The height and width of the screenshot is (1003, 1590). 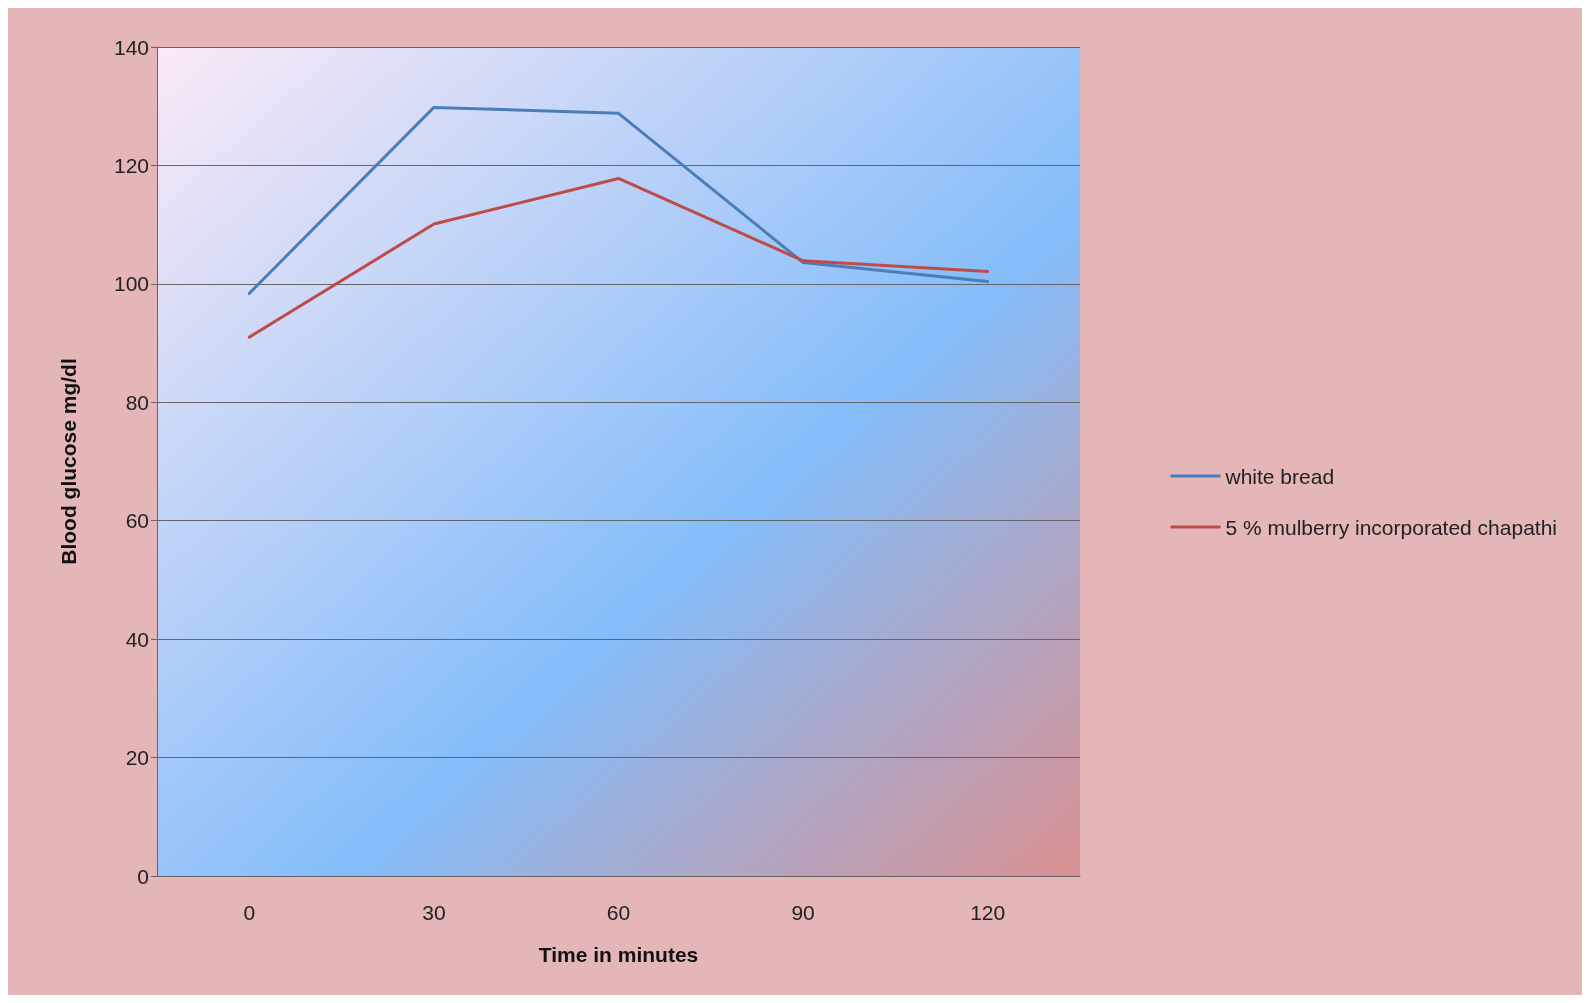 What do you see at coordinates (618, 954) in the screenshot?
I see `x-axis-title: Time in minutes` at bounding box center [618, 954].